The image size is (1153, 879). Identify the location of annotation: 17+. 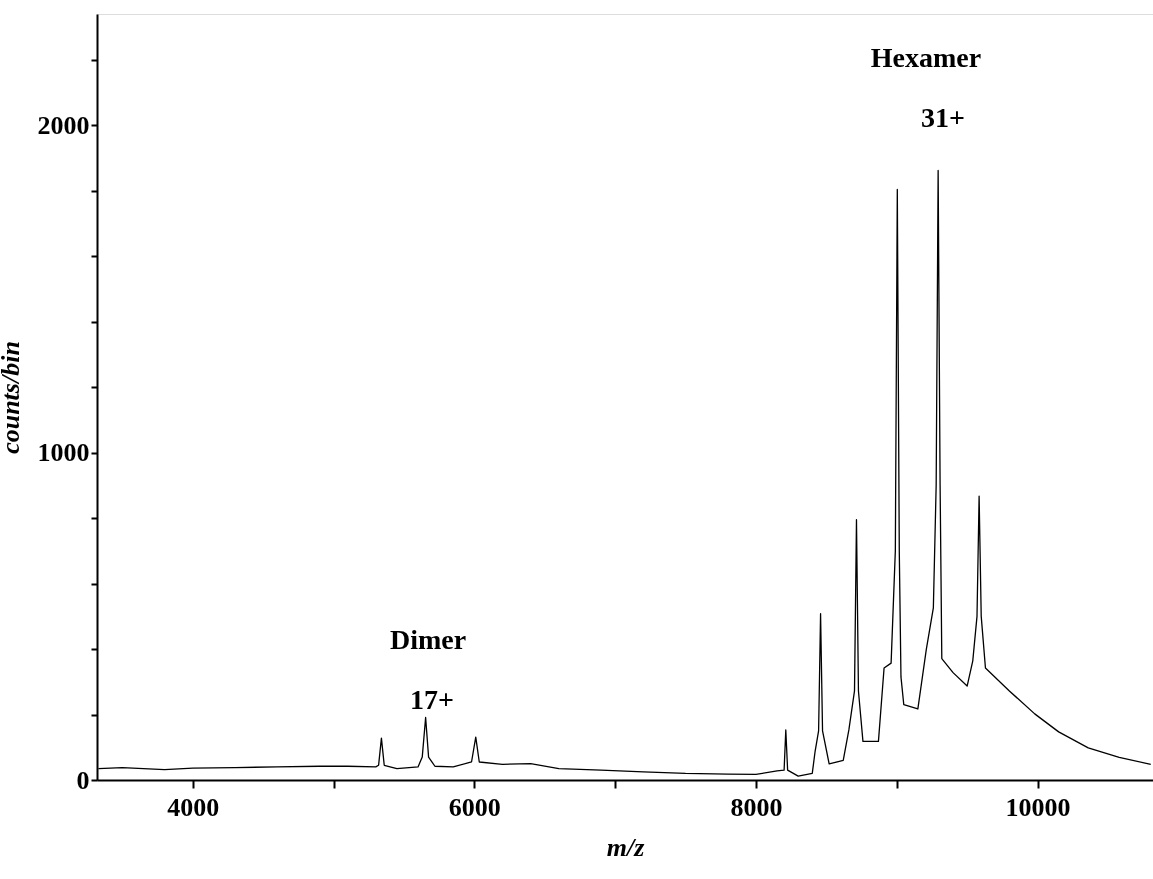
(432, 699).